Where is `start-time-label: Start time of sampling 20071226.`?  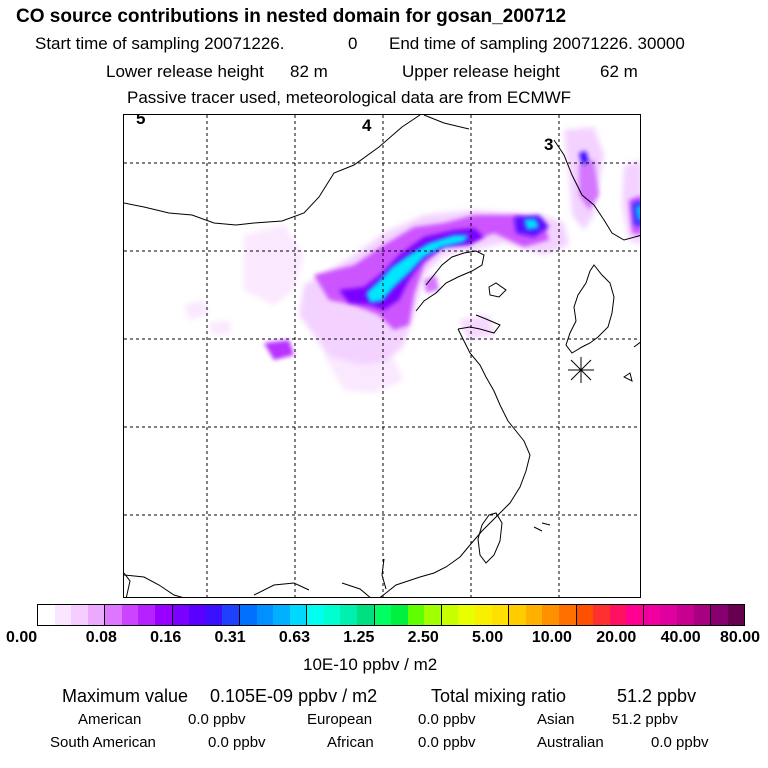 start-time-label: Start time of sampling 20071226. is located at coordinates (160, 43).